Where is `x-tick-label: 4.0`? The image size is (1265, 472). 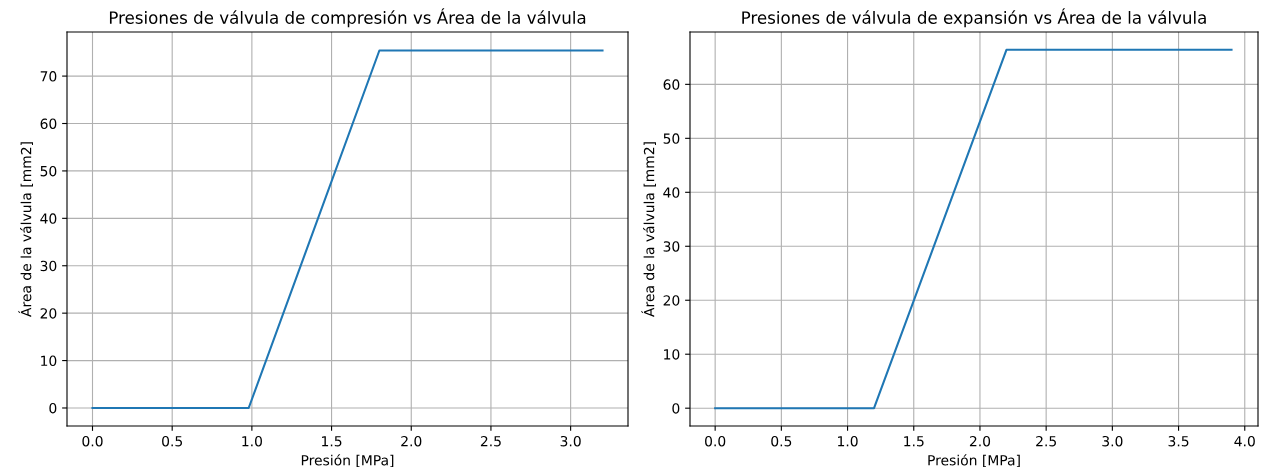 x-tick-label: 4.0 is located at coordinates (1244, 441).